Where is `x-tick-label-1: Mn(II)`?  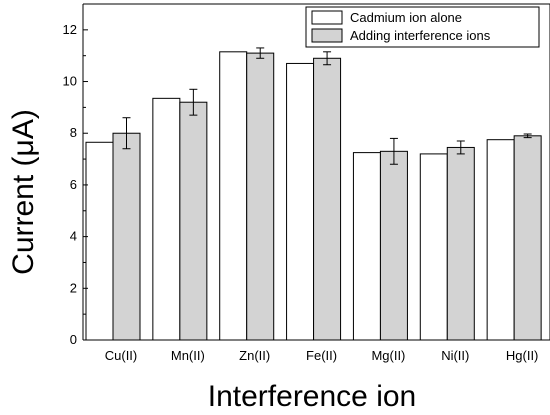 x-tick-label-1: Mn(II) is located at coordinates (188, 355).